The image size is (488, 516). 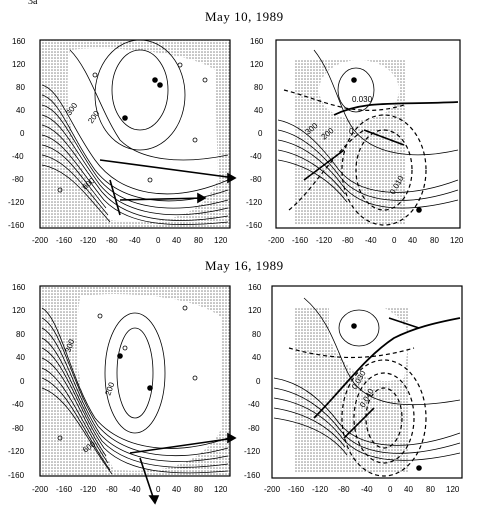 What do you see at coordinates (362, 99) in the screenshot?
I see `contour-label: 0.030` at bounding box center [362, 99].